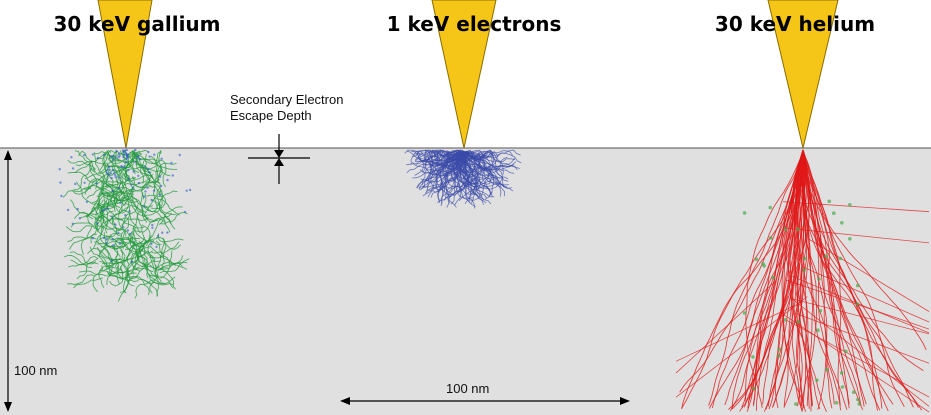 Image resolution: width=931 pixels, height=415 pixels. I want to click on gallium-beam-cone, so click(125, 74).